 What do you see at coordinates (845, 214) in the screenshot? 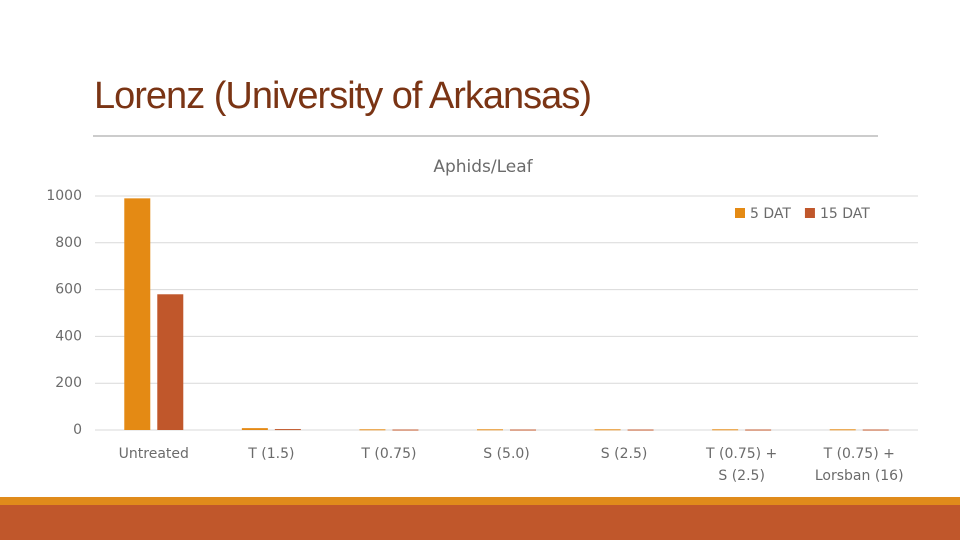
I see `legend-label: 15 DAT` at bounding box center [845, 214].